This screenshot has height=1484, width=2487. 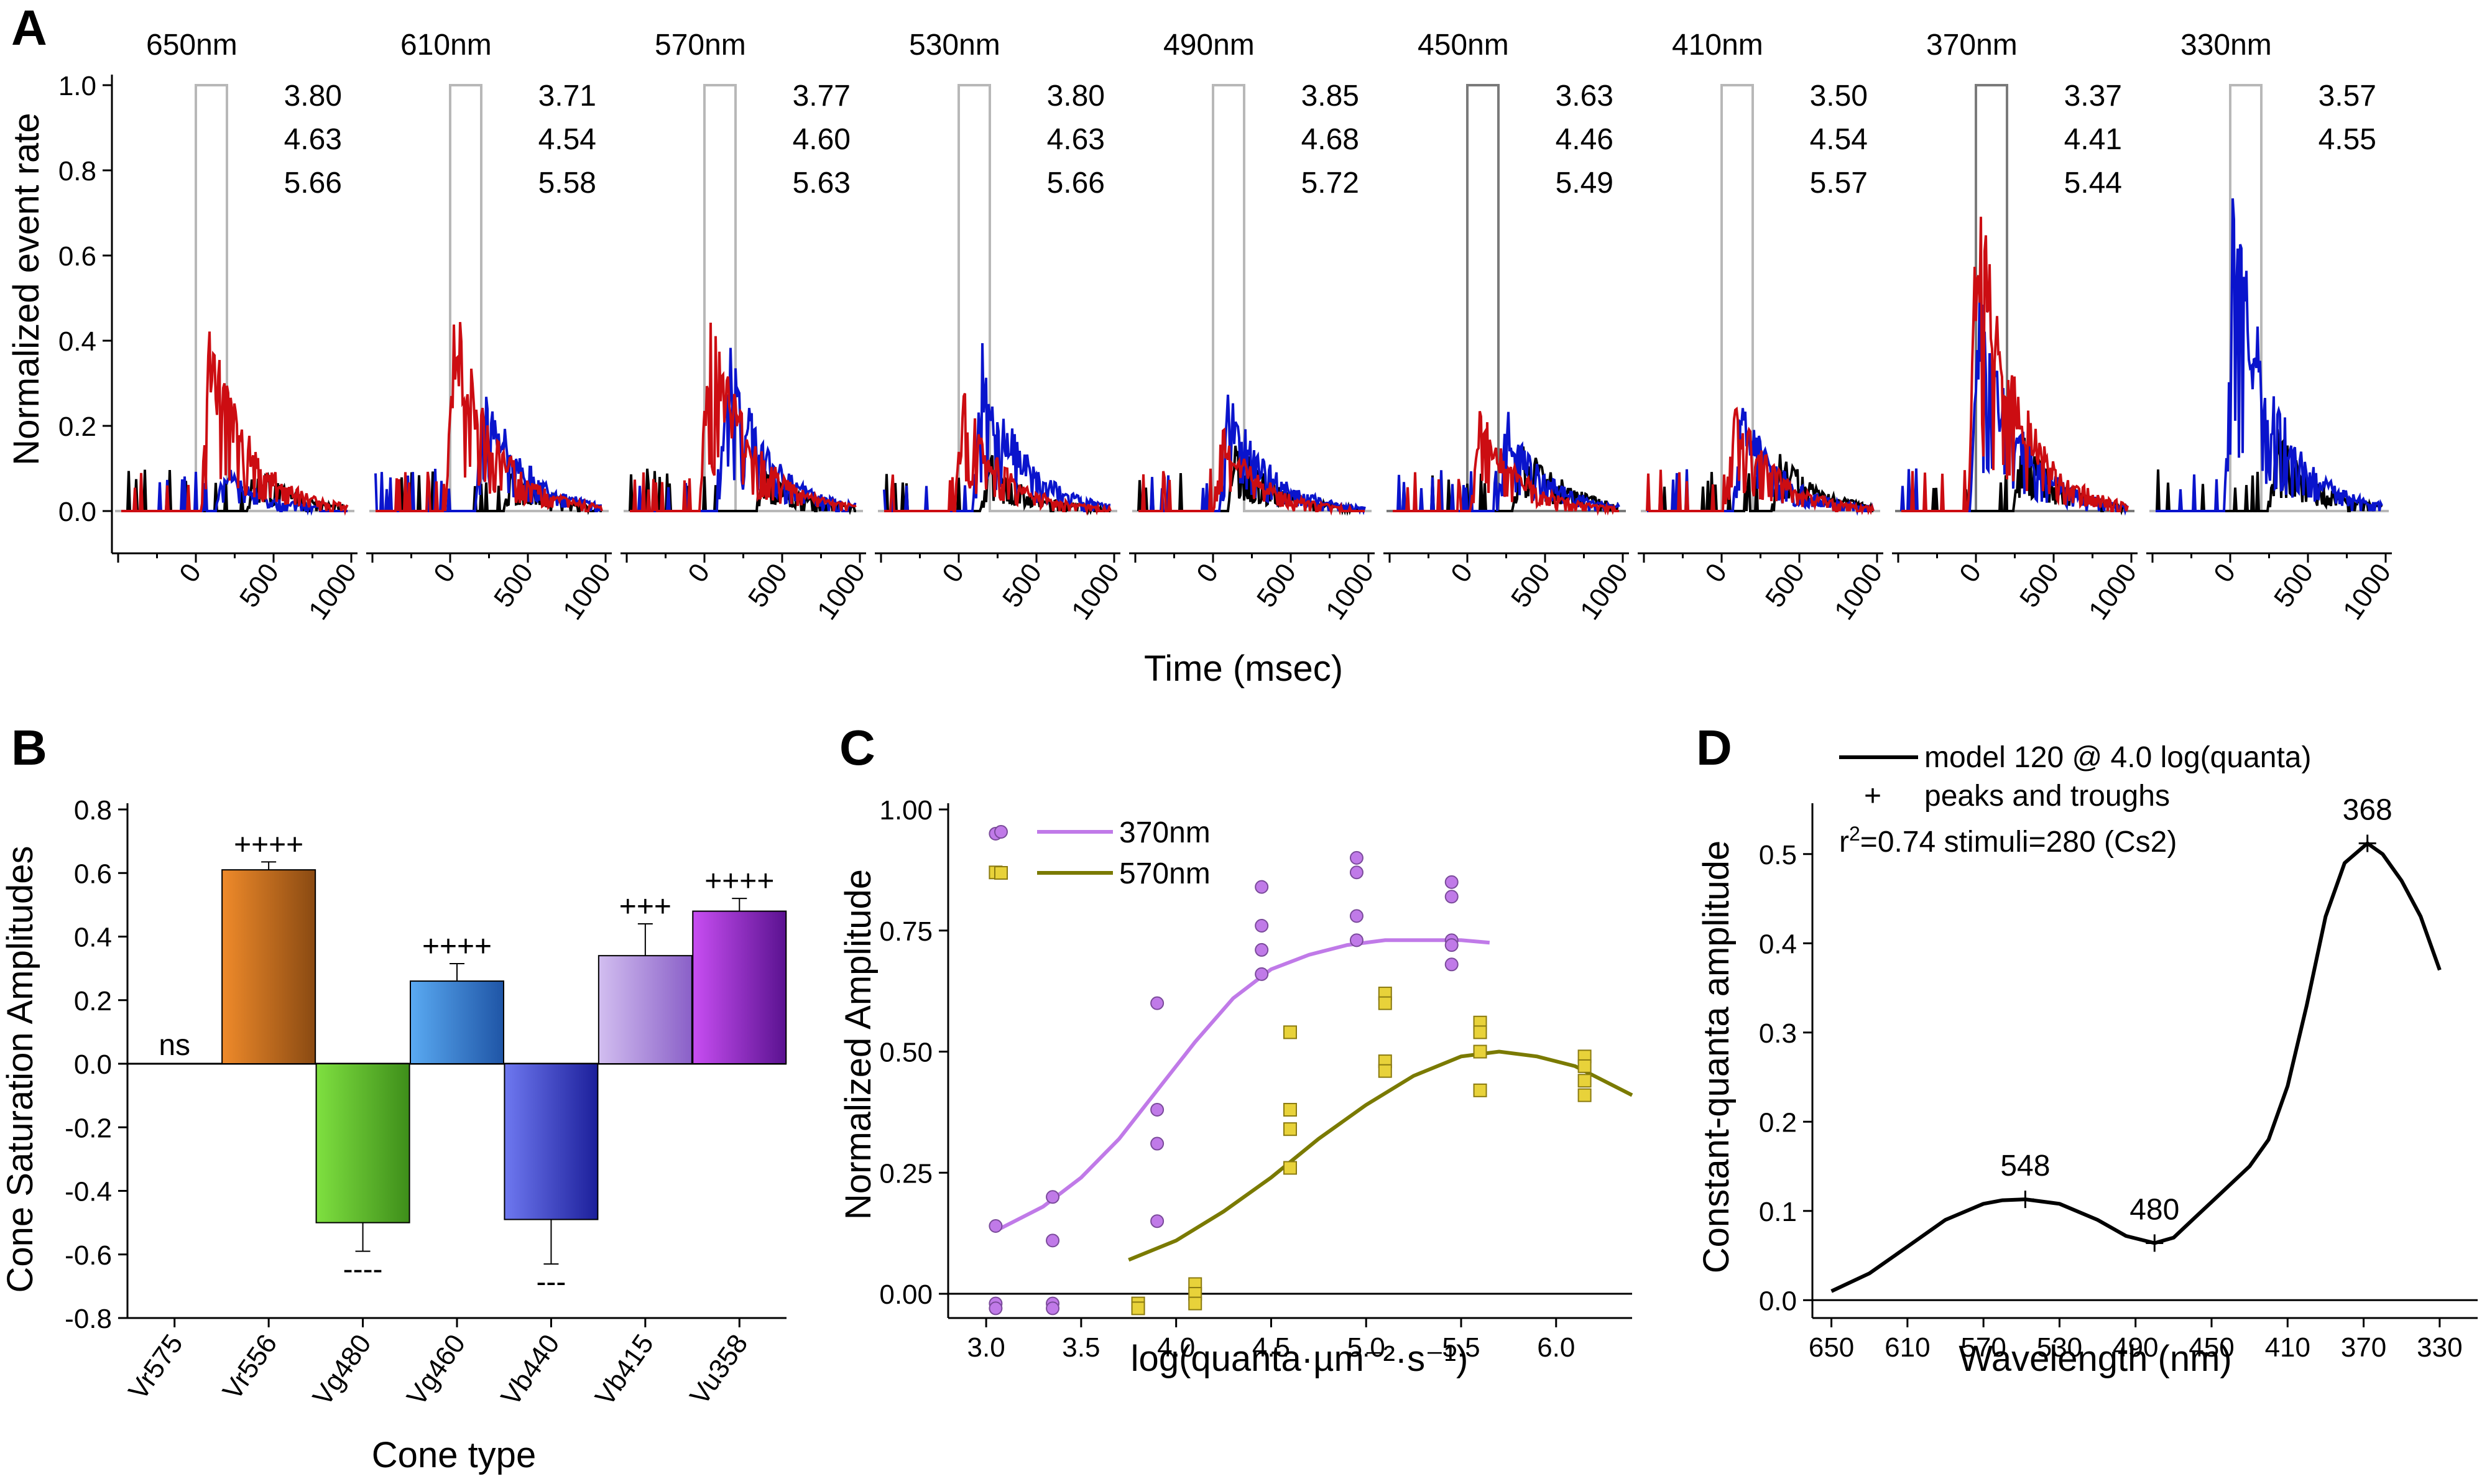 I want to click on panel-c-xtick-label: 6.0, so click(x=1556, y=1347).